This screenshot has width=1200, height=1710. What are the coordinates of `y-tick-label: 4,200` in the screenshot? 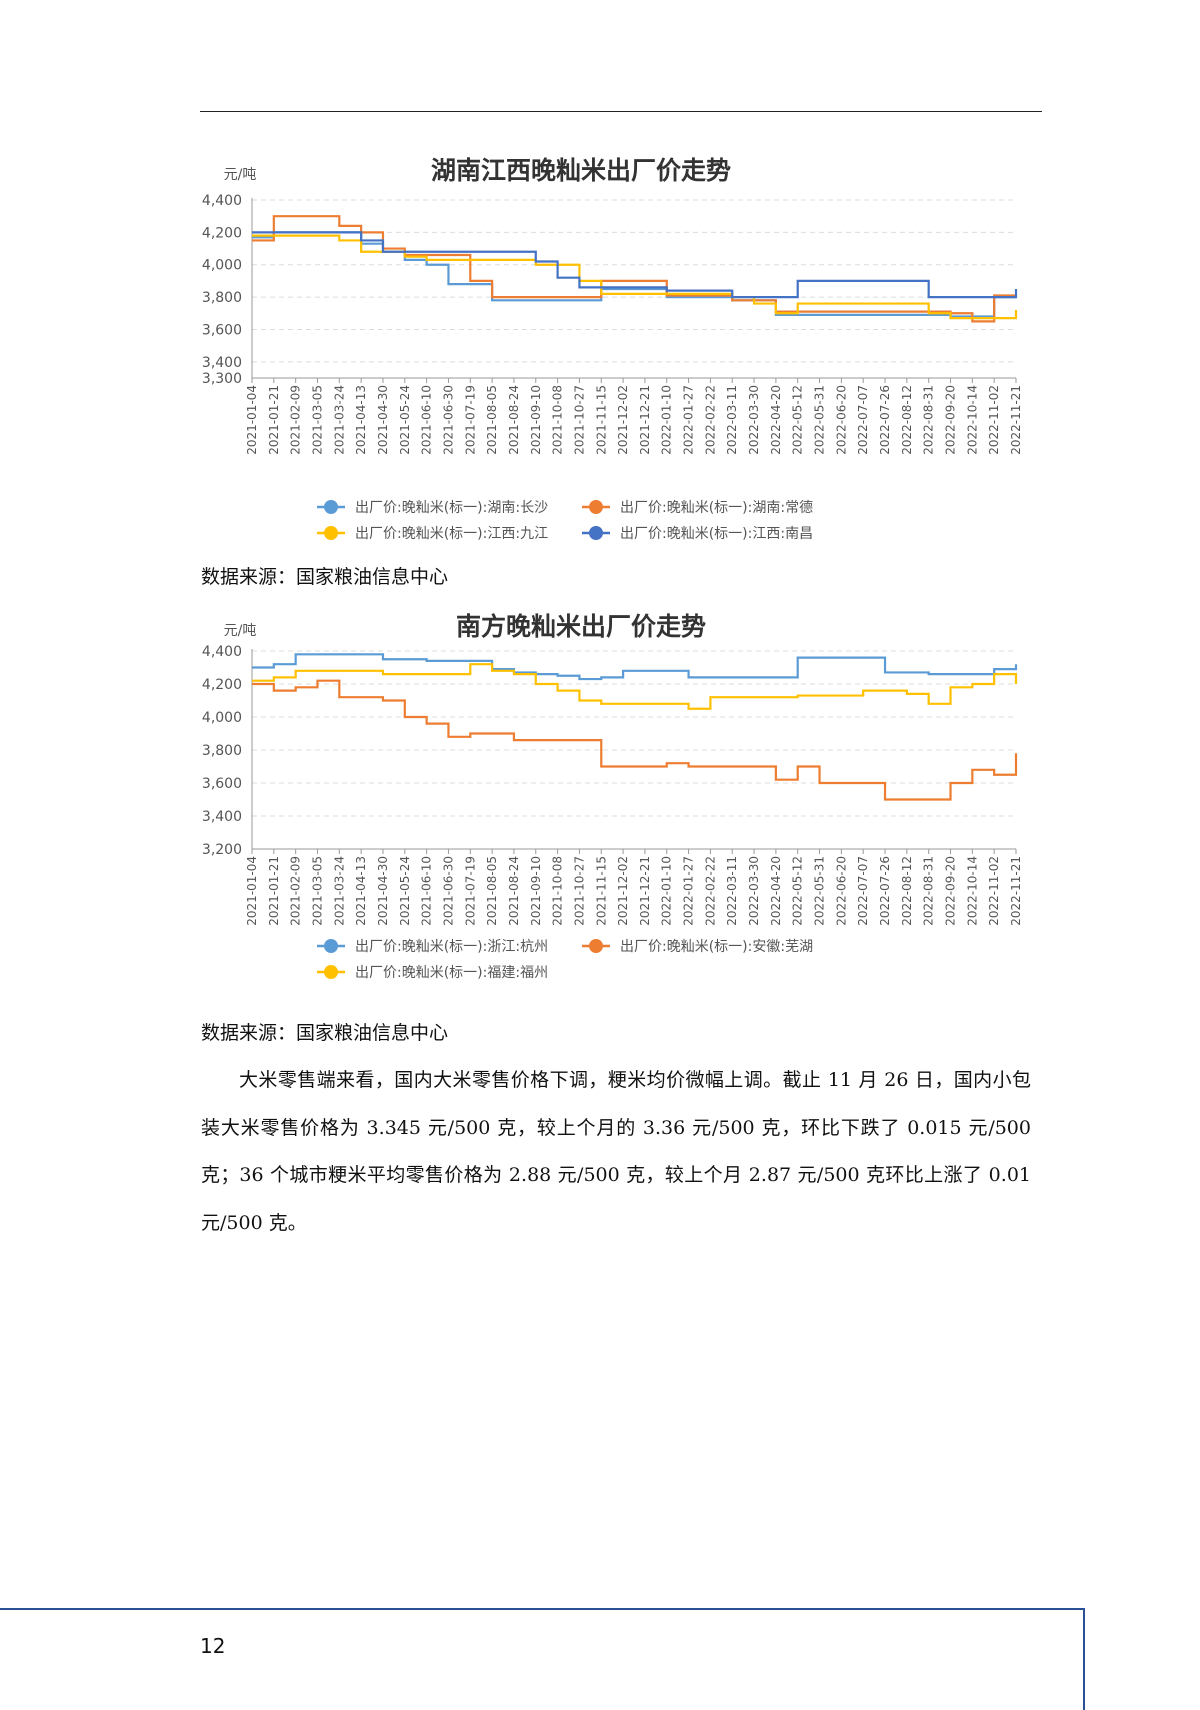 It's located at (222, 685).